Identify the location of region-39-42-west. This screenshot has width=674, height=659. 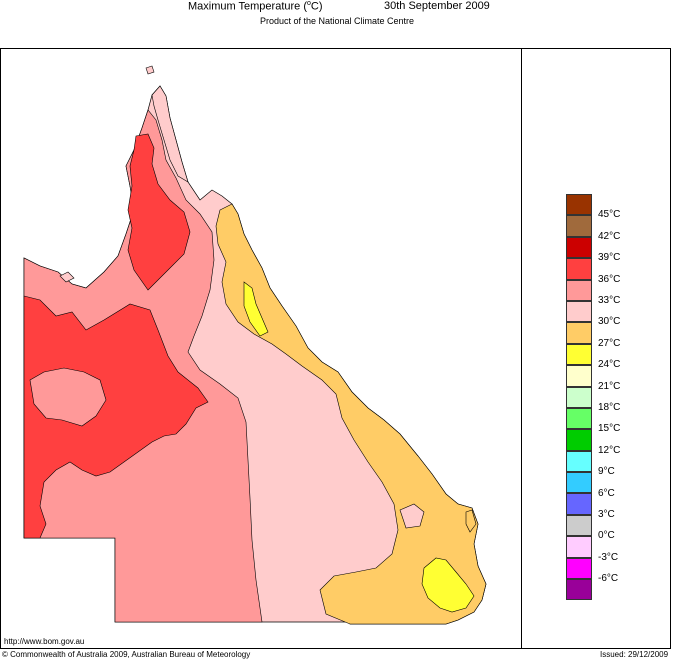
(116, 417).